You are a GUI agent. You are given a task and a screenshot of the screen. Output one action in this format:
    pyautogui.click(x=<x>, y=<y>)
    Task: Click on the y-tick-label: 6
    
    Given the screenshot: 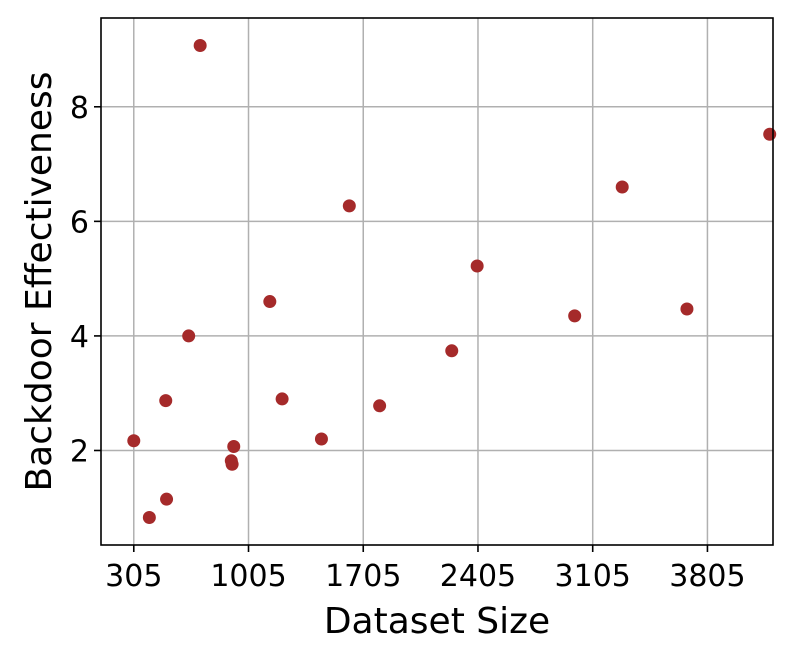 What is the action you would take?
    pyautogui.click(x=79, y=222)
    